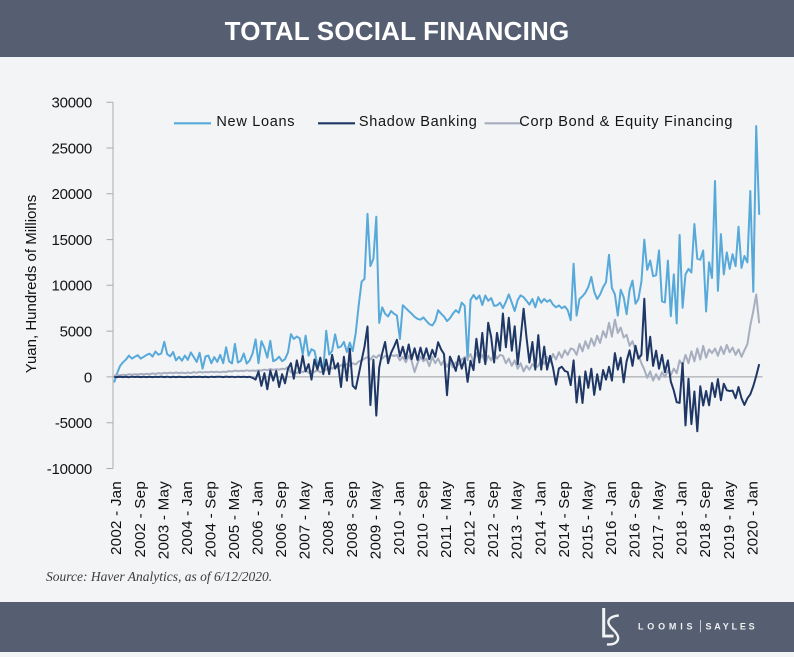  Describe the element at coordinates (72, 240) in the screenshot. I see `svg-text: 15000` at that location.